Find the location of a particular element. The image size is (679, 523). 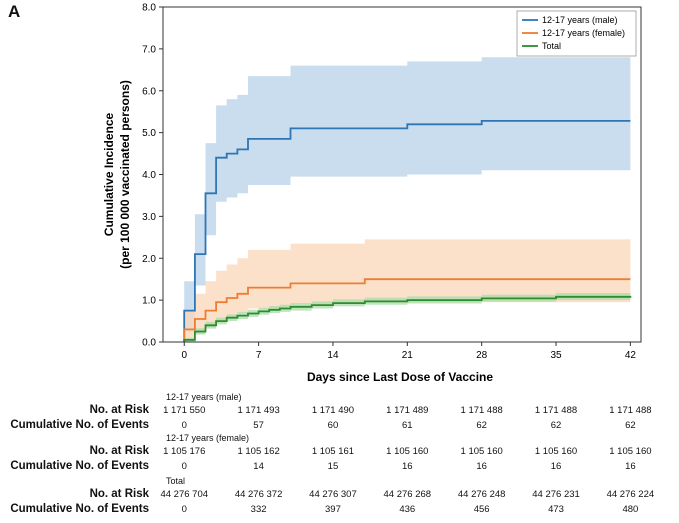

risk-cell: 1 171 493 is located at coordinates (258, 410).